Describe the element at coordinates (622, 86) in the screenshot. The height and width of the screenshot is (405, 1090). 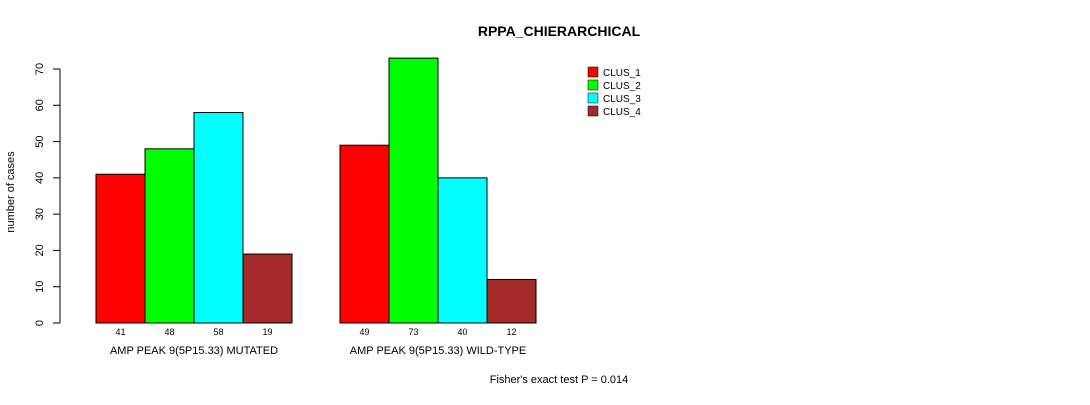
I see `legend-label: CLUS_2` at that location.